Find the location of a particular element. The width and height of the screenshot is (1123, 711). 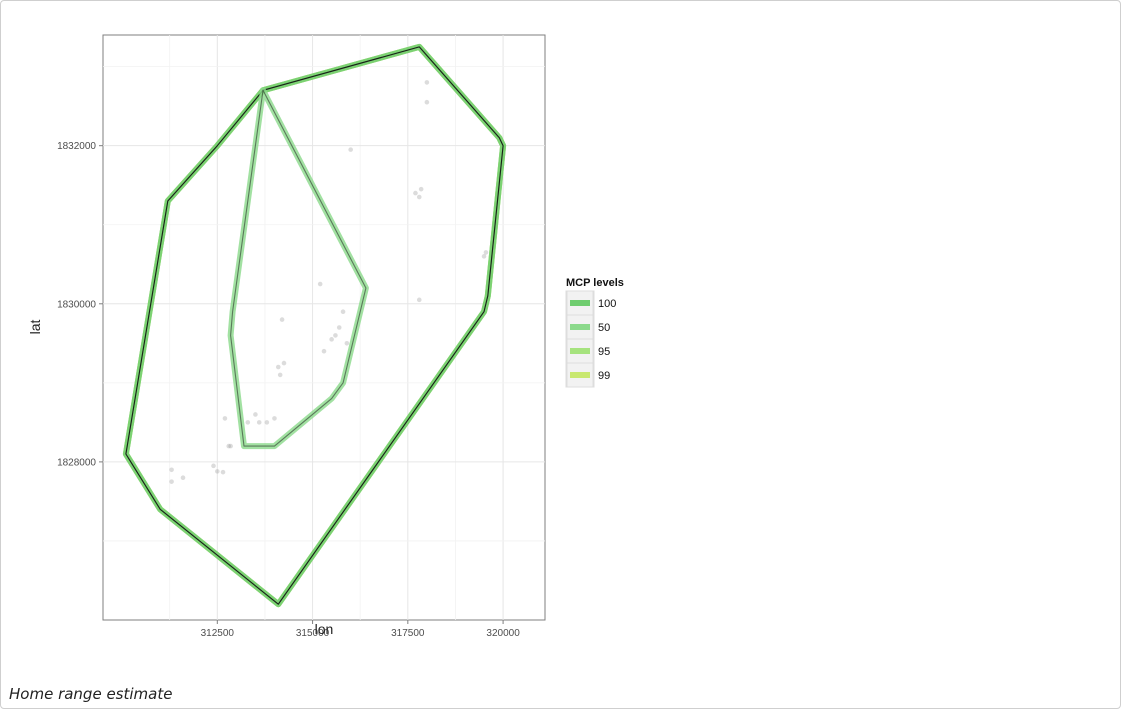

x-tick-label: 312500 is located at coordinates (218, 633).